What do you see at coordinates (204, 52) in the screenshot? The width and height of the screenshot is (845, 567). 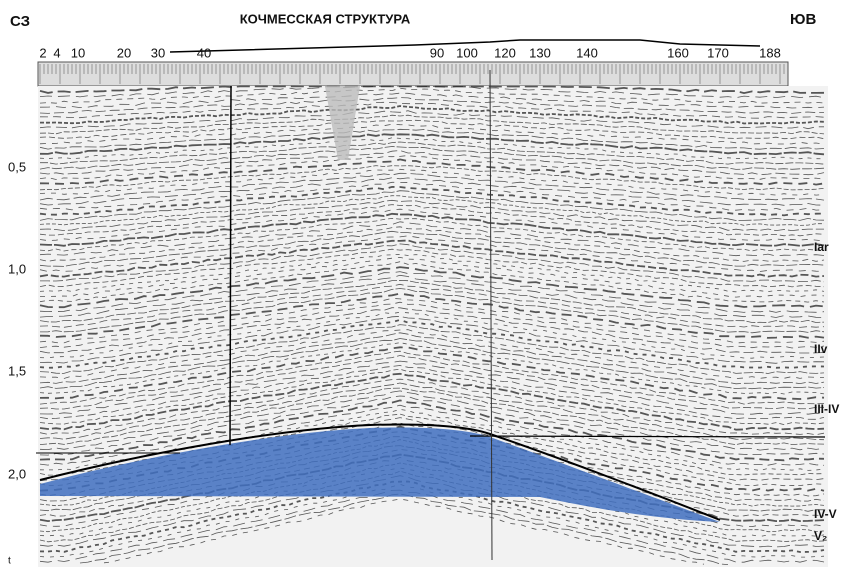 I see `shotpoint-label: 40` at bounding box center [204, 52].